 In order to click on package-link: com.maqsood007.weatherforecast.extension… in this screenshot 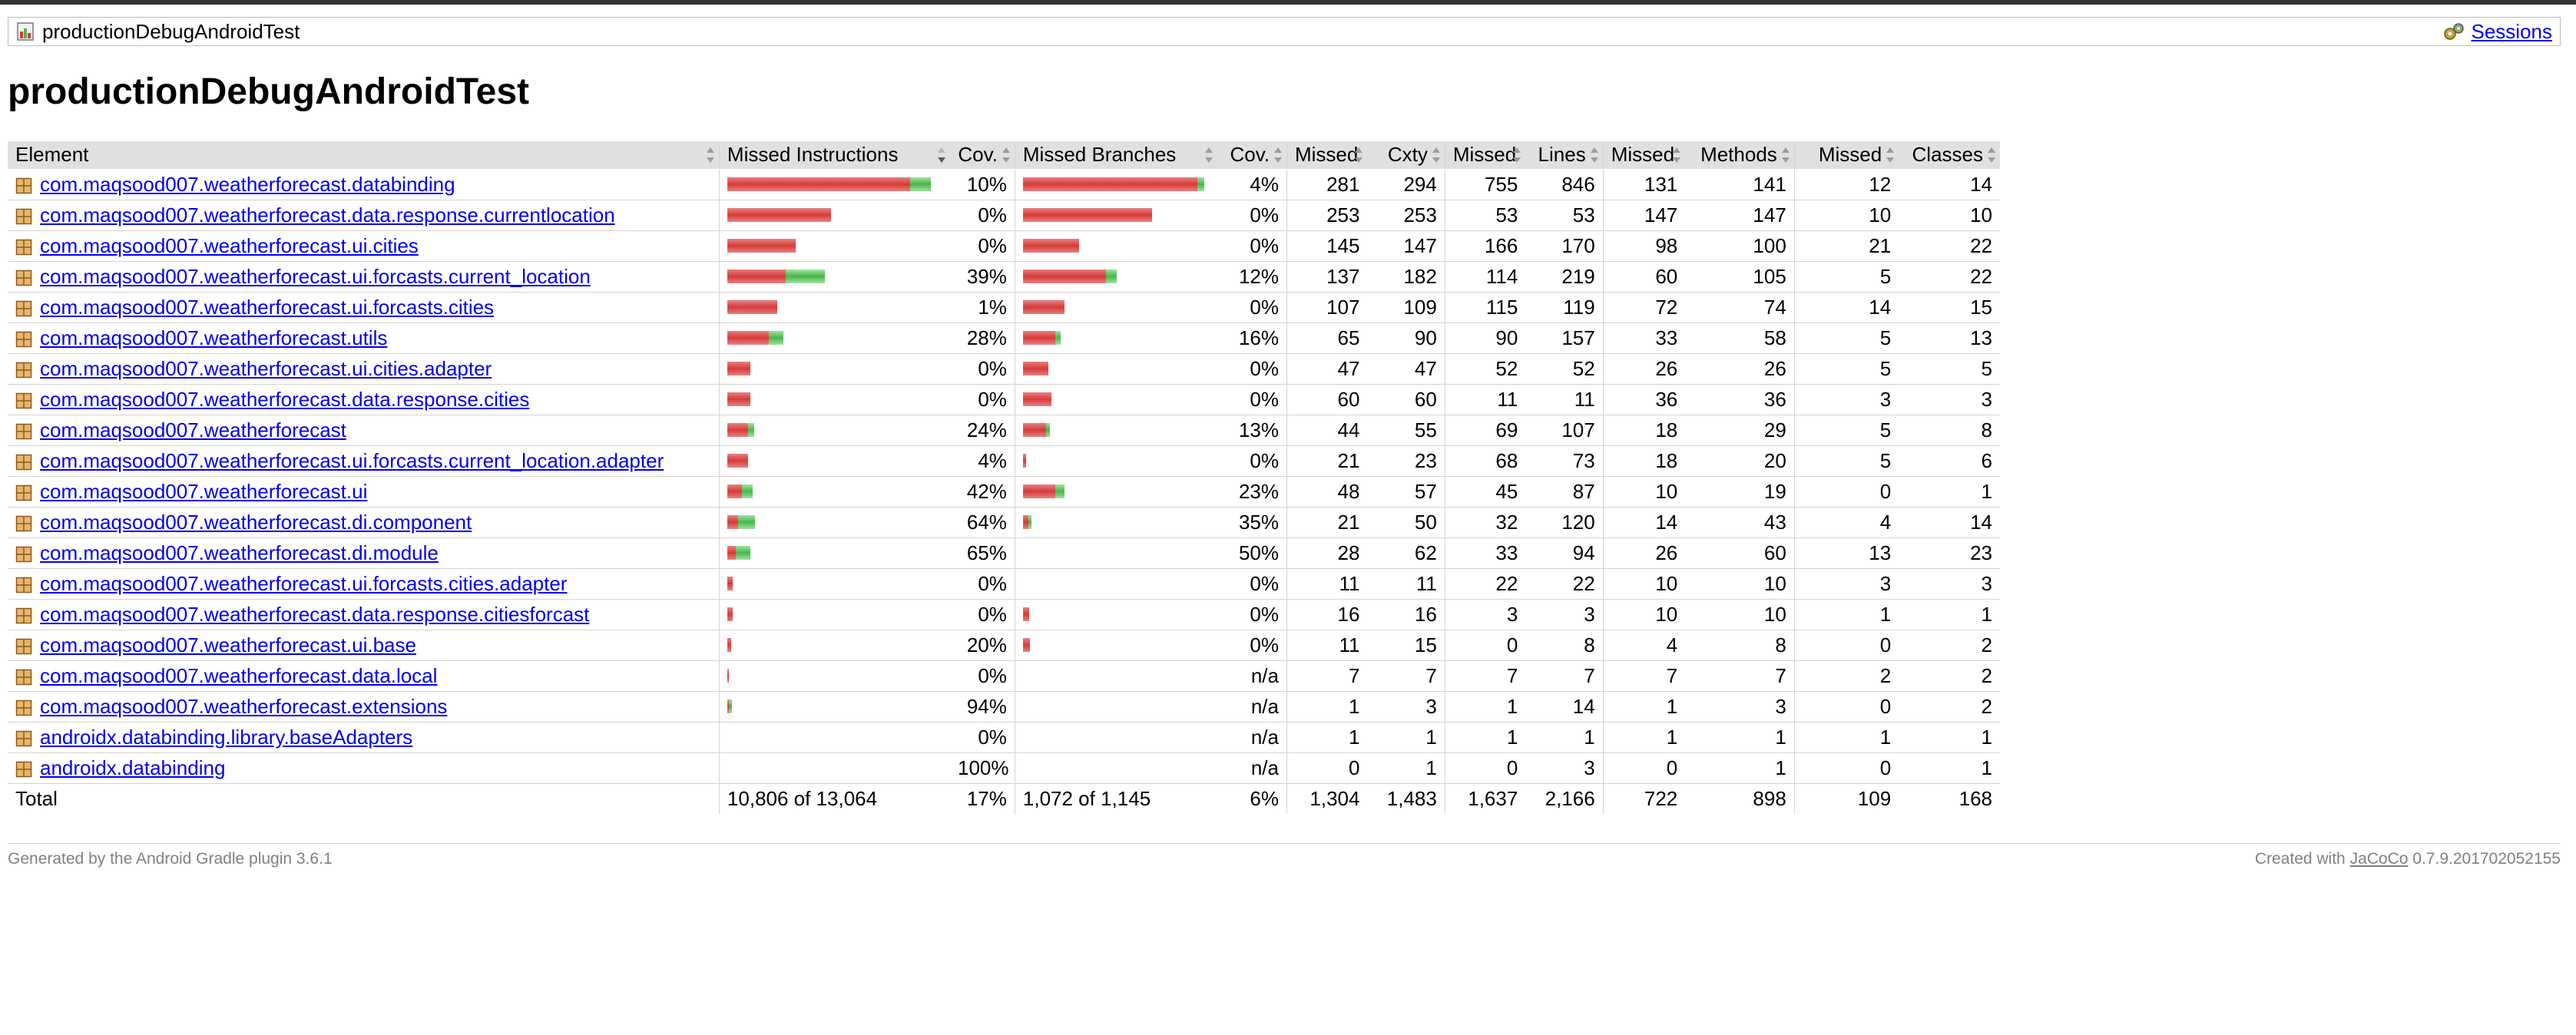, I will do `click(244, 706)`.